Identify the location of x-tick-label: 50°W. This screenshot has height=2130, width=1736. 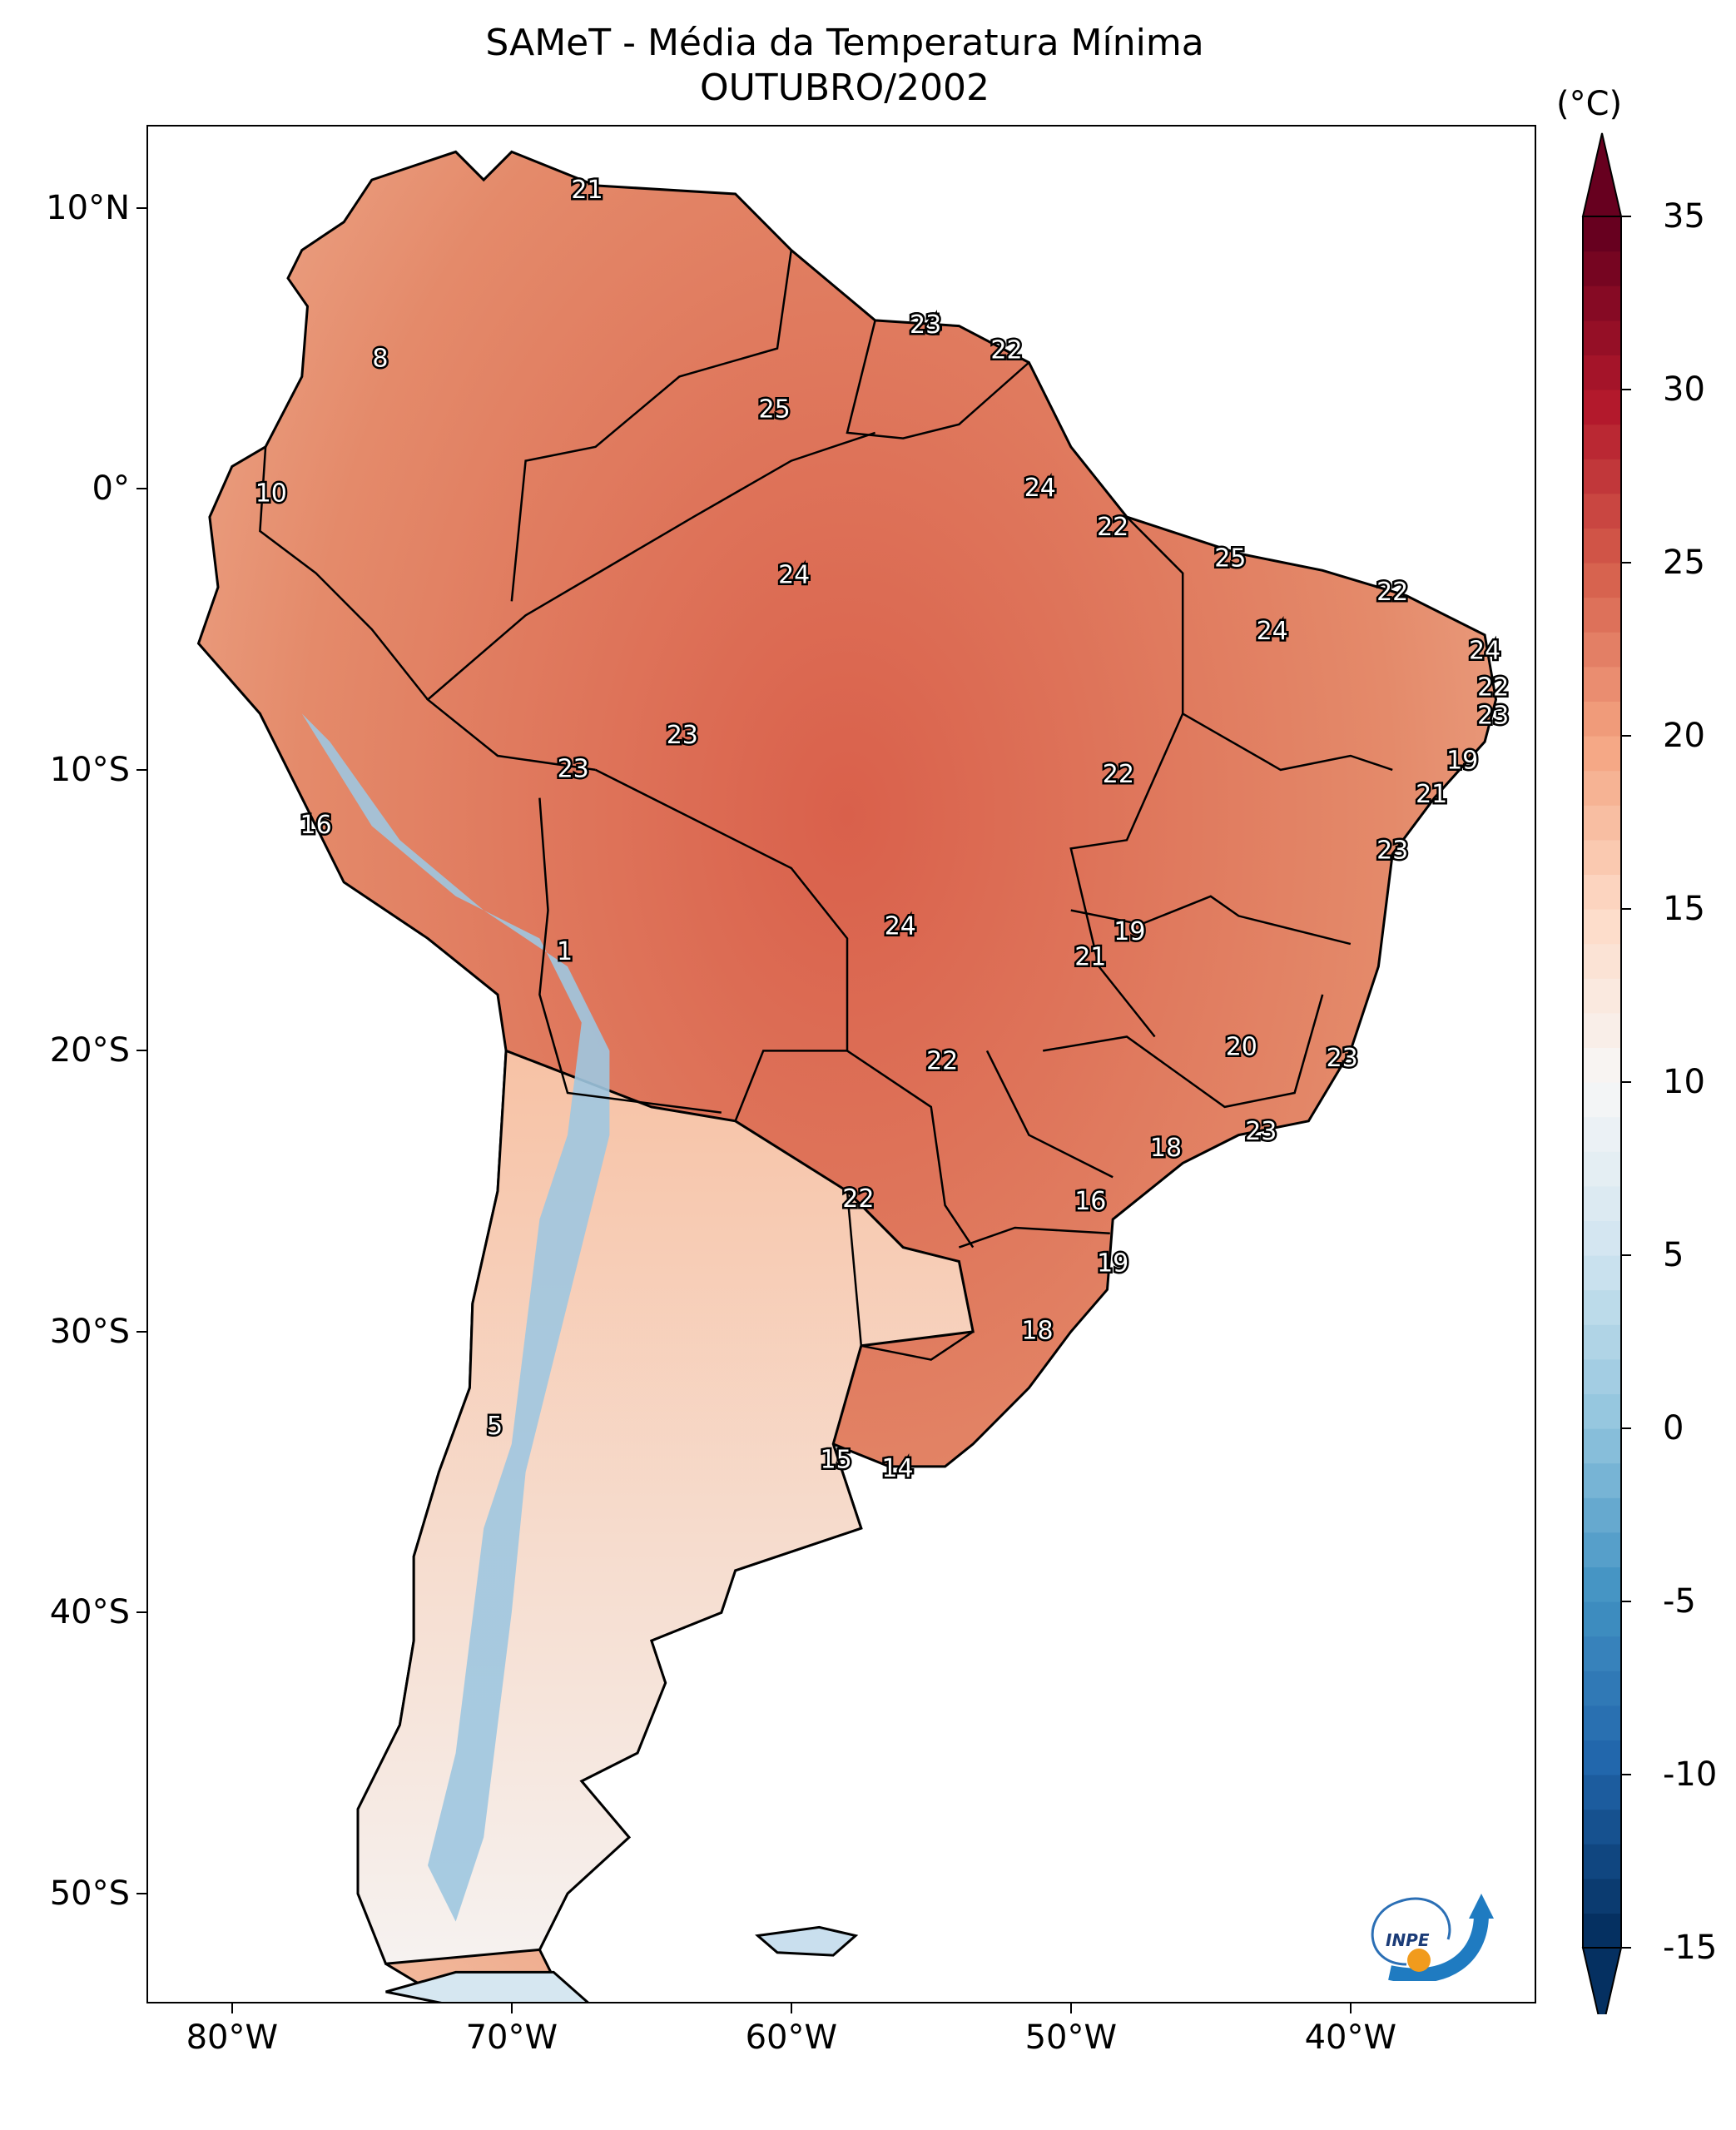
(1071, 2037).